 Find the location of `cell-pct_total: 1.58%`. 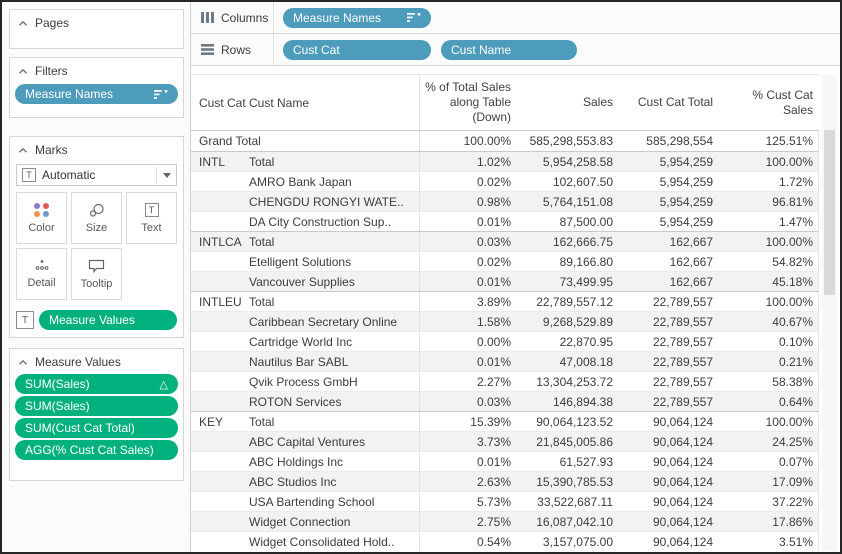

cell-pct_total: 1.58% is located at coordinates (465, 321).